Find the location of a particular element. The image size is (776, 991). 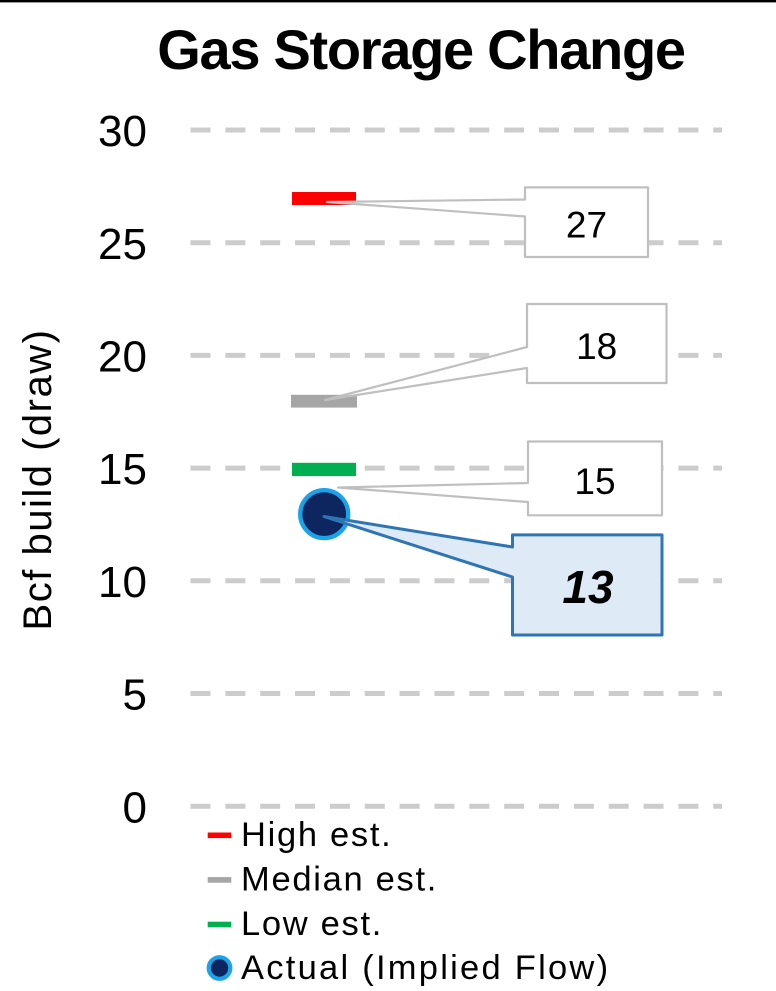

svg-text: High est. is located at coordinates (316, 835).